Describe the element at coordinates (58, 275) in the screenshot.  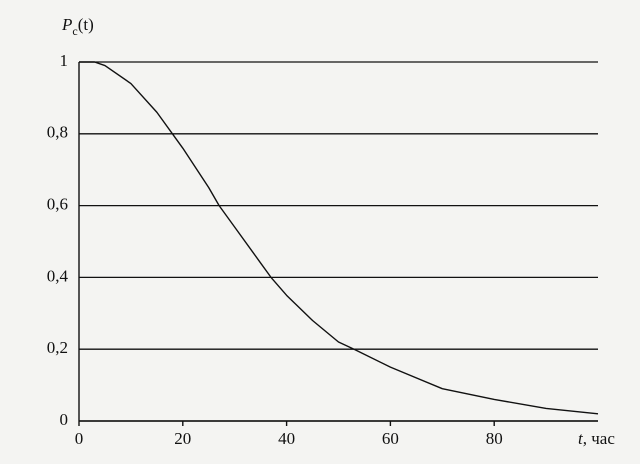
I see `y-tick-label: 0,4` at that location.